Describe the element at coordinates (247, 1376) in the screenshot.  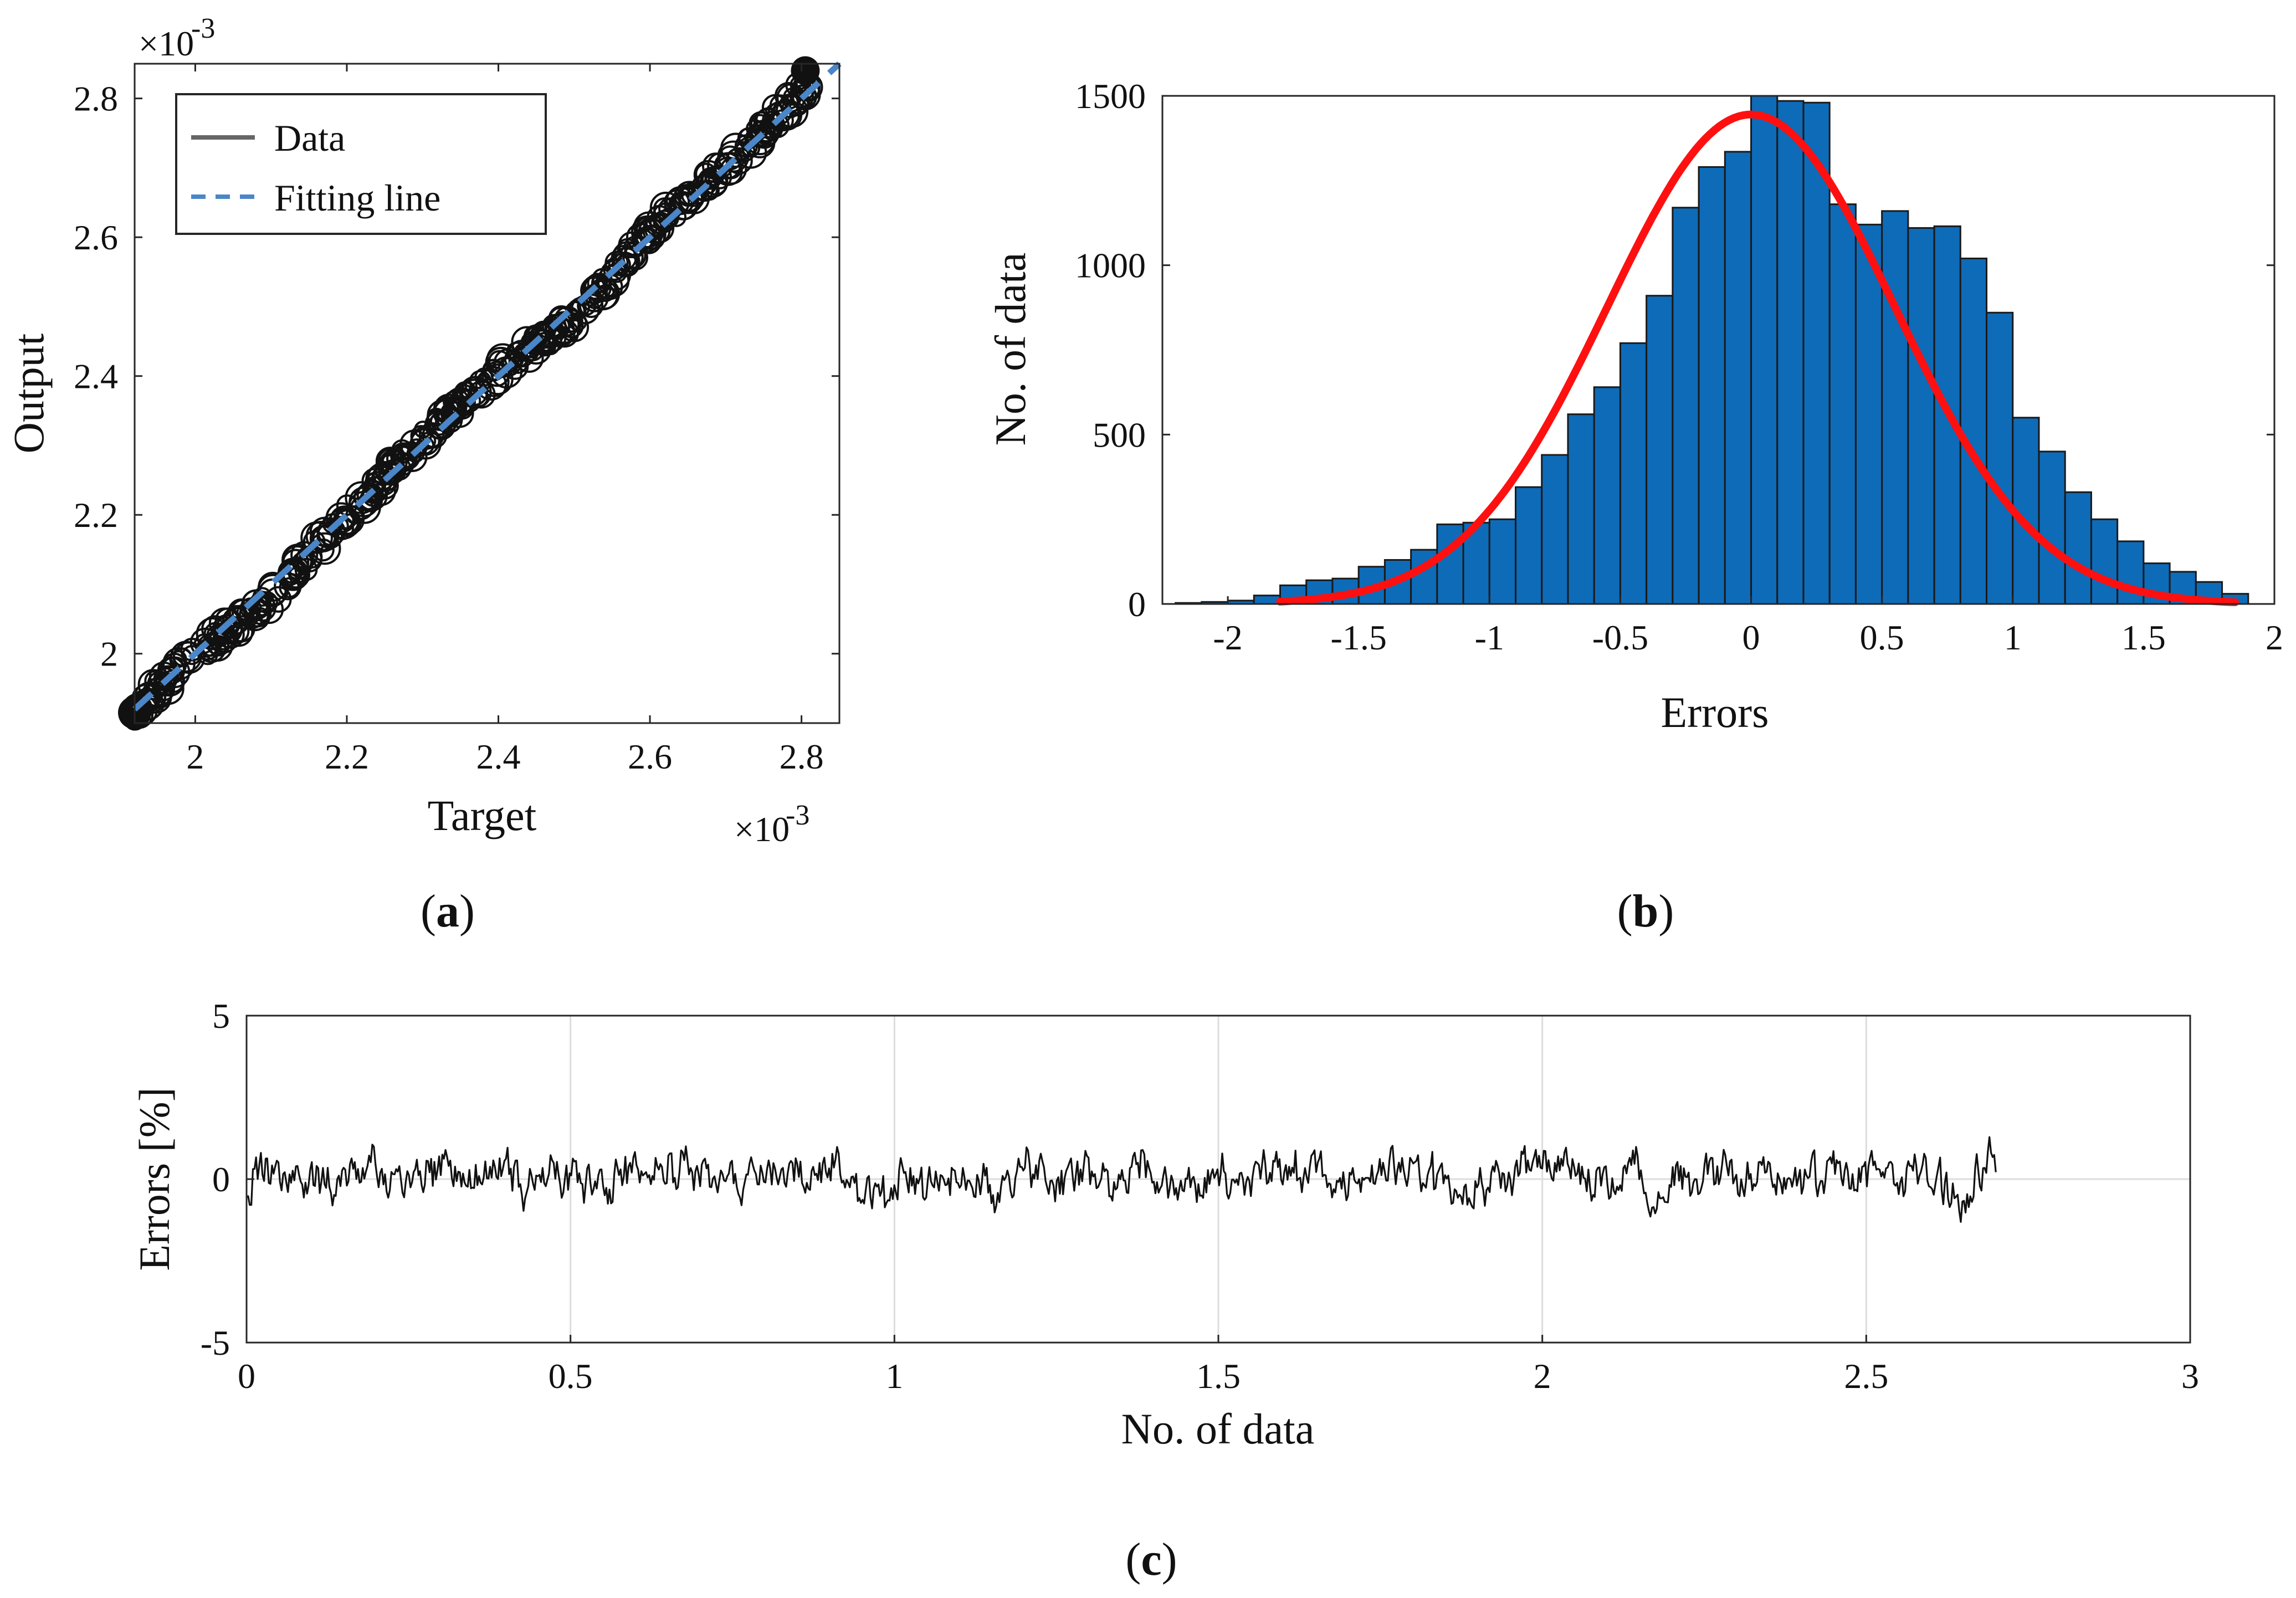
I see `c-x-tick-label: 0` at that location.